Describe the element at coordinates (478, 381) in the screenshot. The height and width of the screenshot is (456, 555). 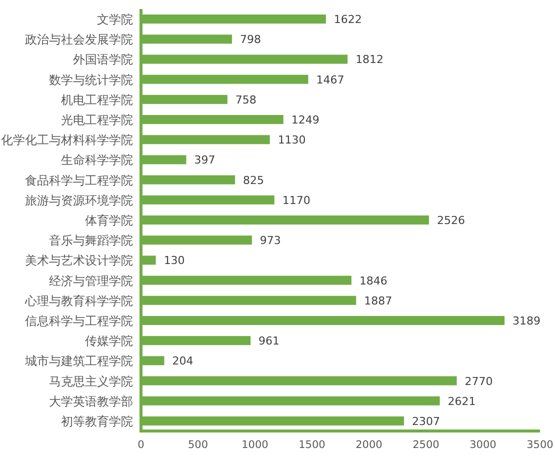
I see `data-label: 2770` at that location.